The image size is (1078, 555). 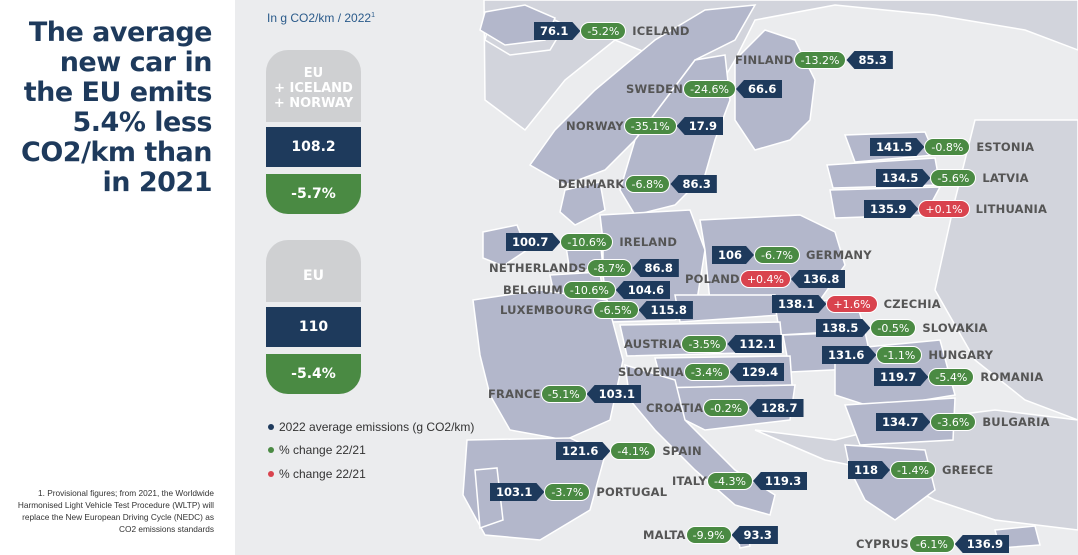 I want to click on country-label-iceland: 76.1 -5.2% ICELAND, so click(x=615, y=31).